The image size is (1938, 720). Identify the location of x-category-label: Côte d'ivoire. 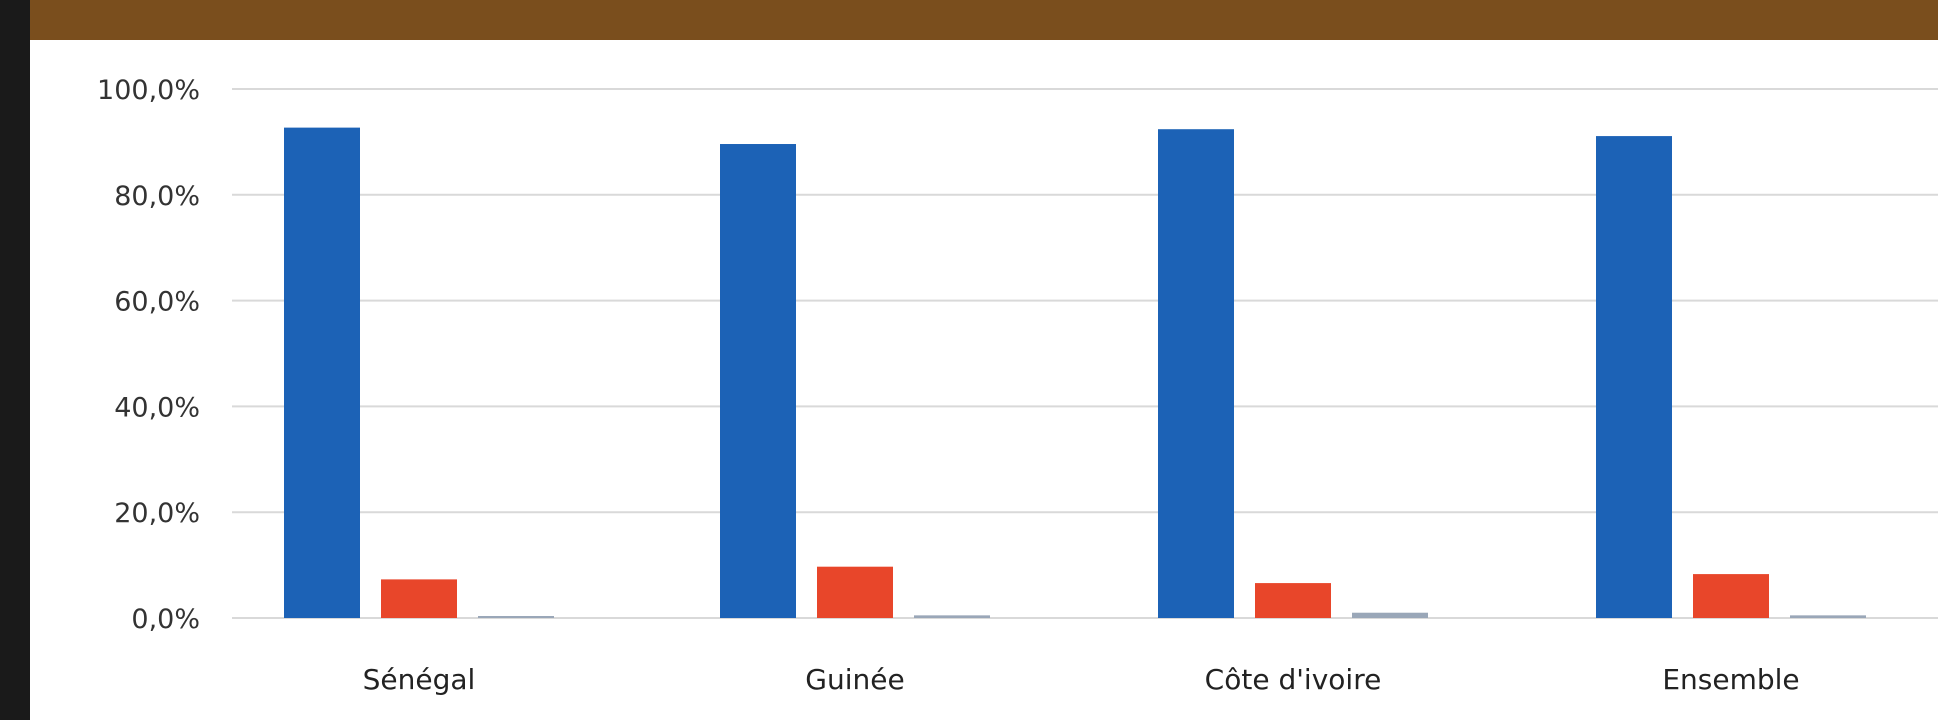
(1293, 679).